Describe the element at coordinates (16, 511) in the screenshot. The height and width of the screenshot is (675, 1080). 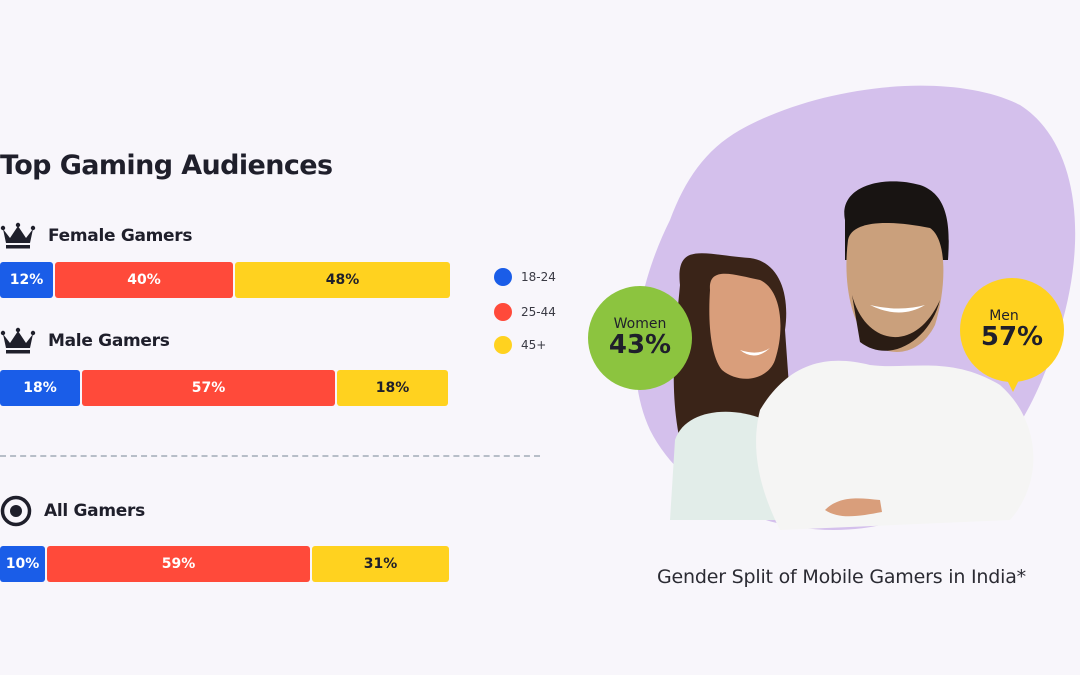
I see `target-icon` at that location.